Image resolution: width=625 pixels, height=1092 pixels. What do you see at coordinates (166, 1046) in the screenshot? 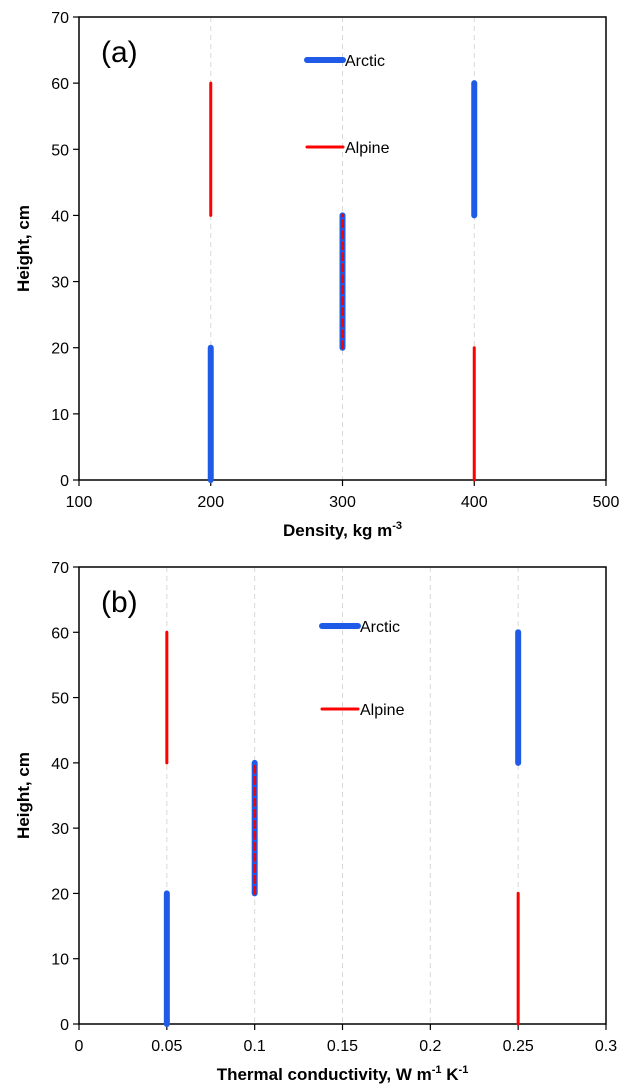
I see `x-tick-label: 0.05` at bounding box center [166, 1046].